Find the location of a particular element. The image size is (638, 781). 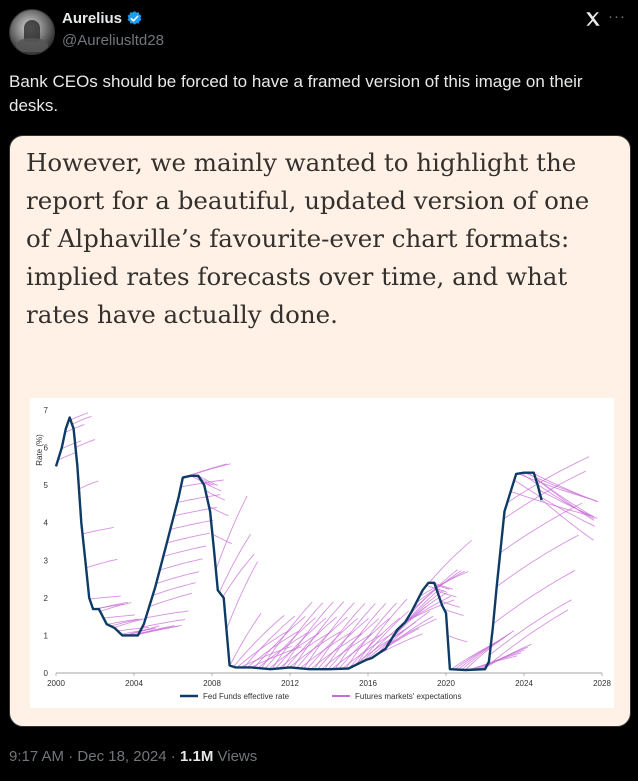

author-name: Aurelius is located at coordinates (92, 18).